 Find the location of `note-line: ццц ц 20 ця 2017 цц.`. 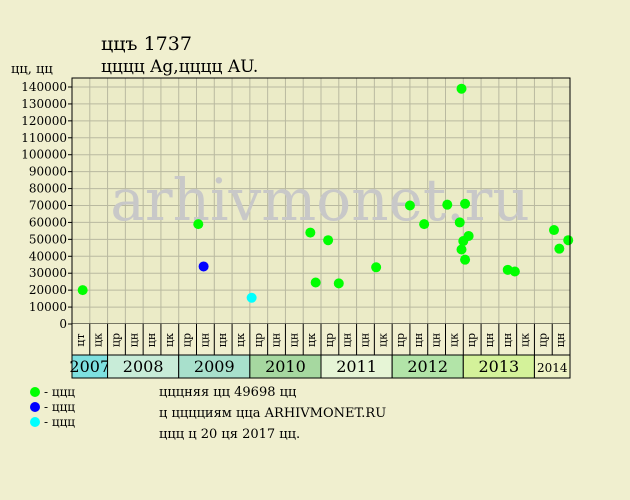

note-line: ццц ц 20 ця 2017 цц. is located at coordinates (229, 434).